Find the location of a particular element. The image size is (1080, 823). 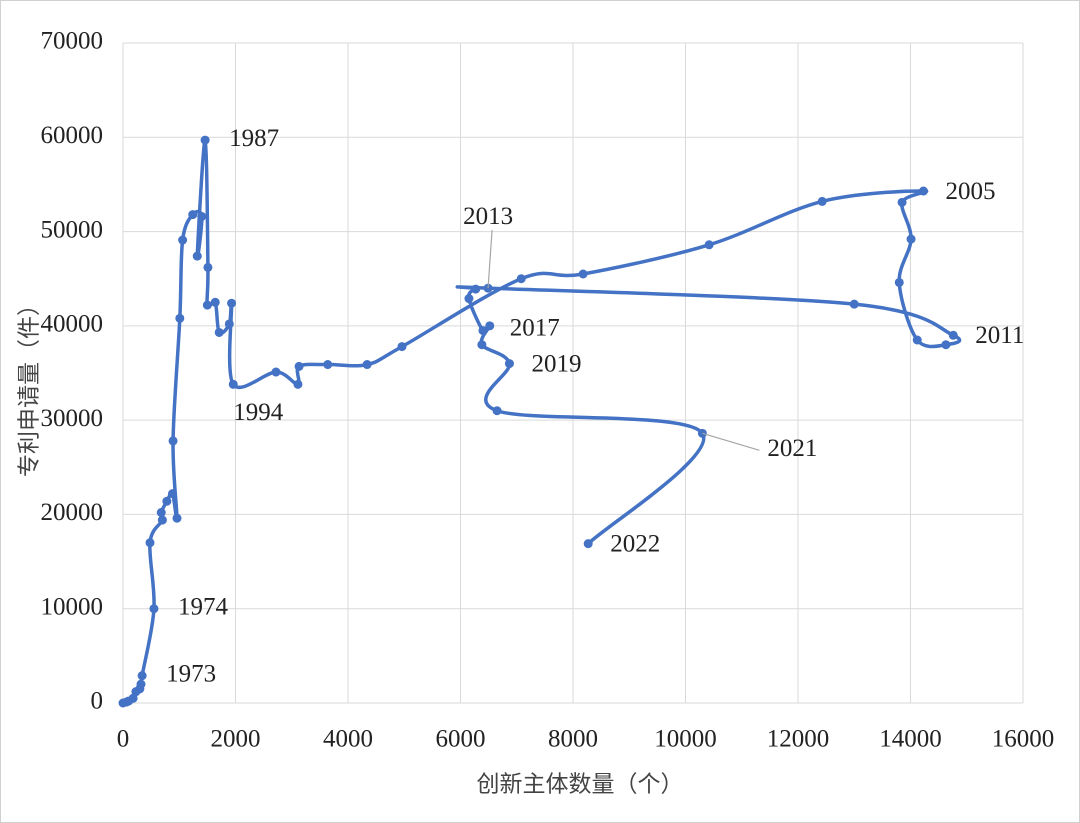

x-tick-label: 6000 is located at coordinates (461, 739).